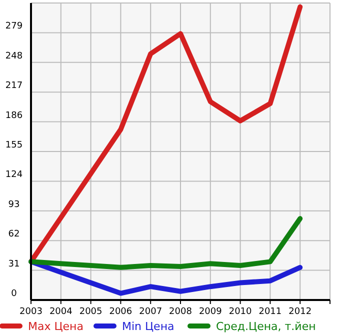 The width and height of the screenshot is (345, 335). I want to click on y-tick-label: 217, so click(14, 86).